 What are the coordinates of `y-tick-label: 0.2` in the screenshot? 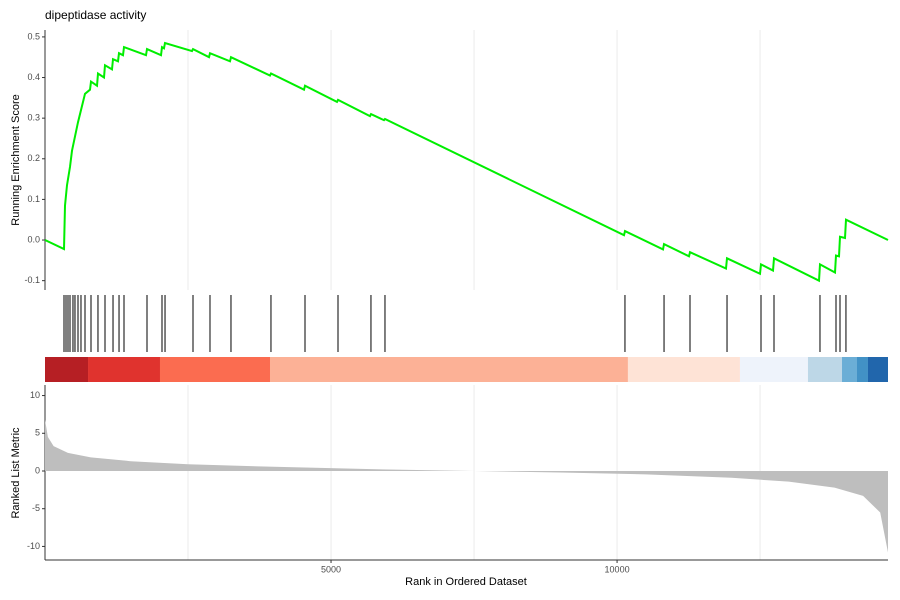 It's located at (33, 158).